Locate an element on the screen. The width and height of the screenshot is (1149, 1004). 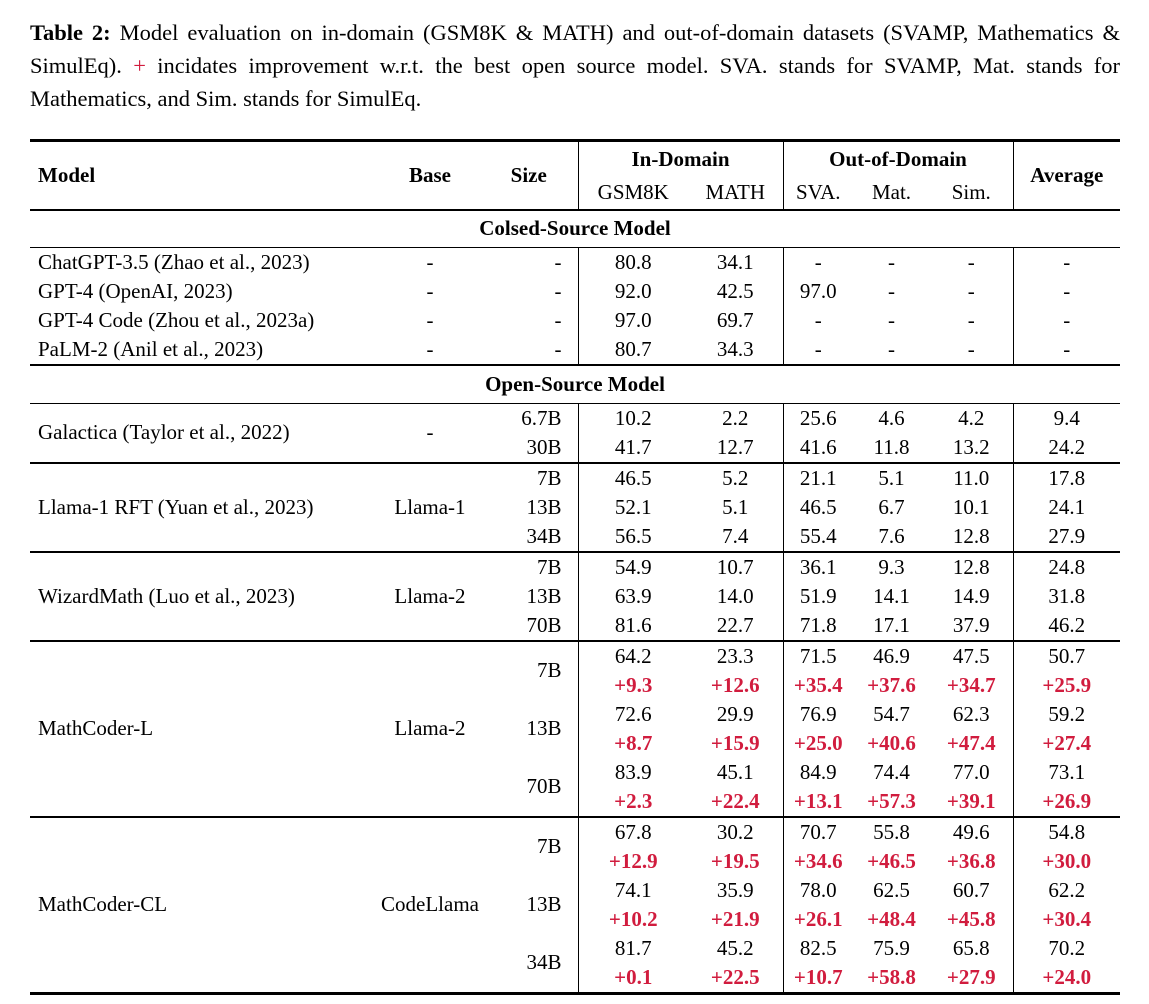
value-cell: 30.2 is located at coordinates (735, 831).